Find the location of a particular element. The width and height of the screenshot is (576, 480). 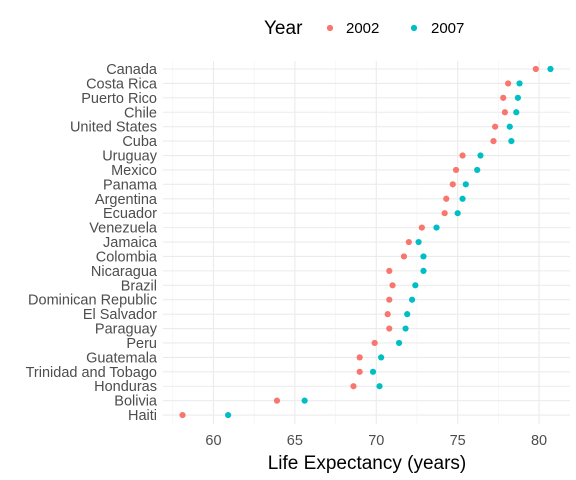

x-axis-title: Life Expectancy (years) is located at coordinates (367, 463).